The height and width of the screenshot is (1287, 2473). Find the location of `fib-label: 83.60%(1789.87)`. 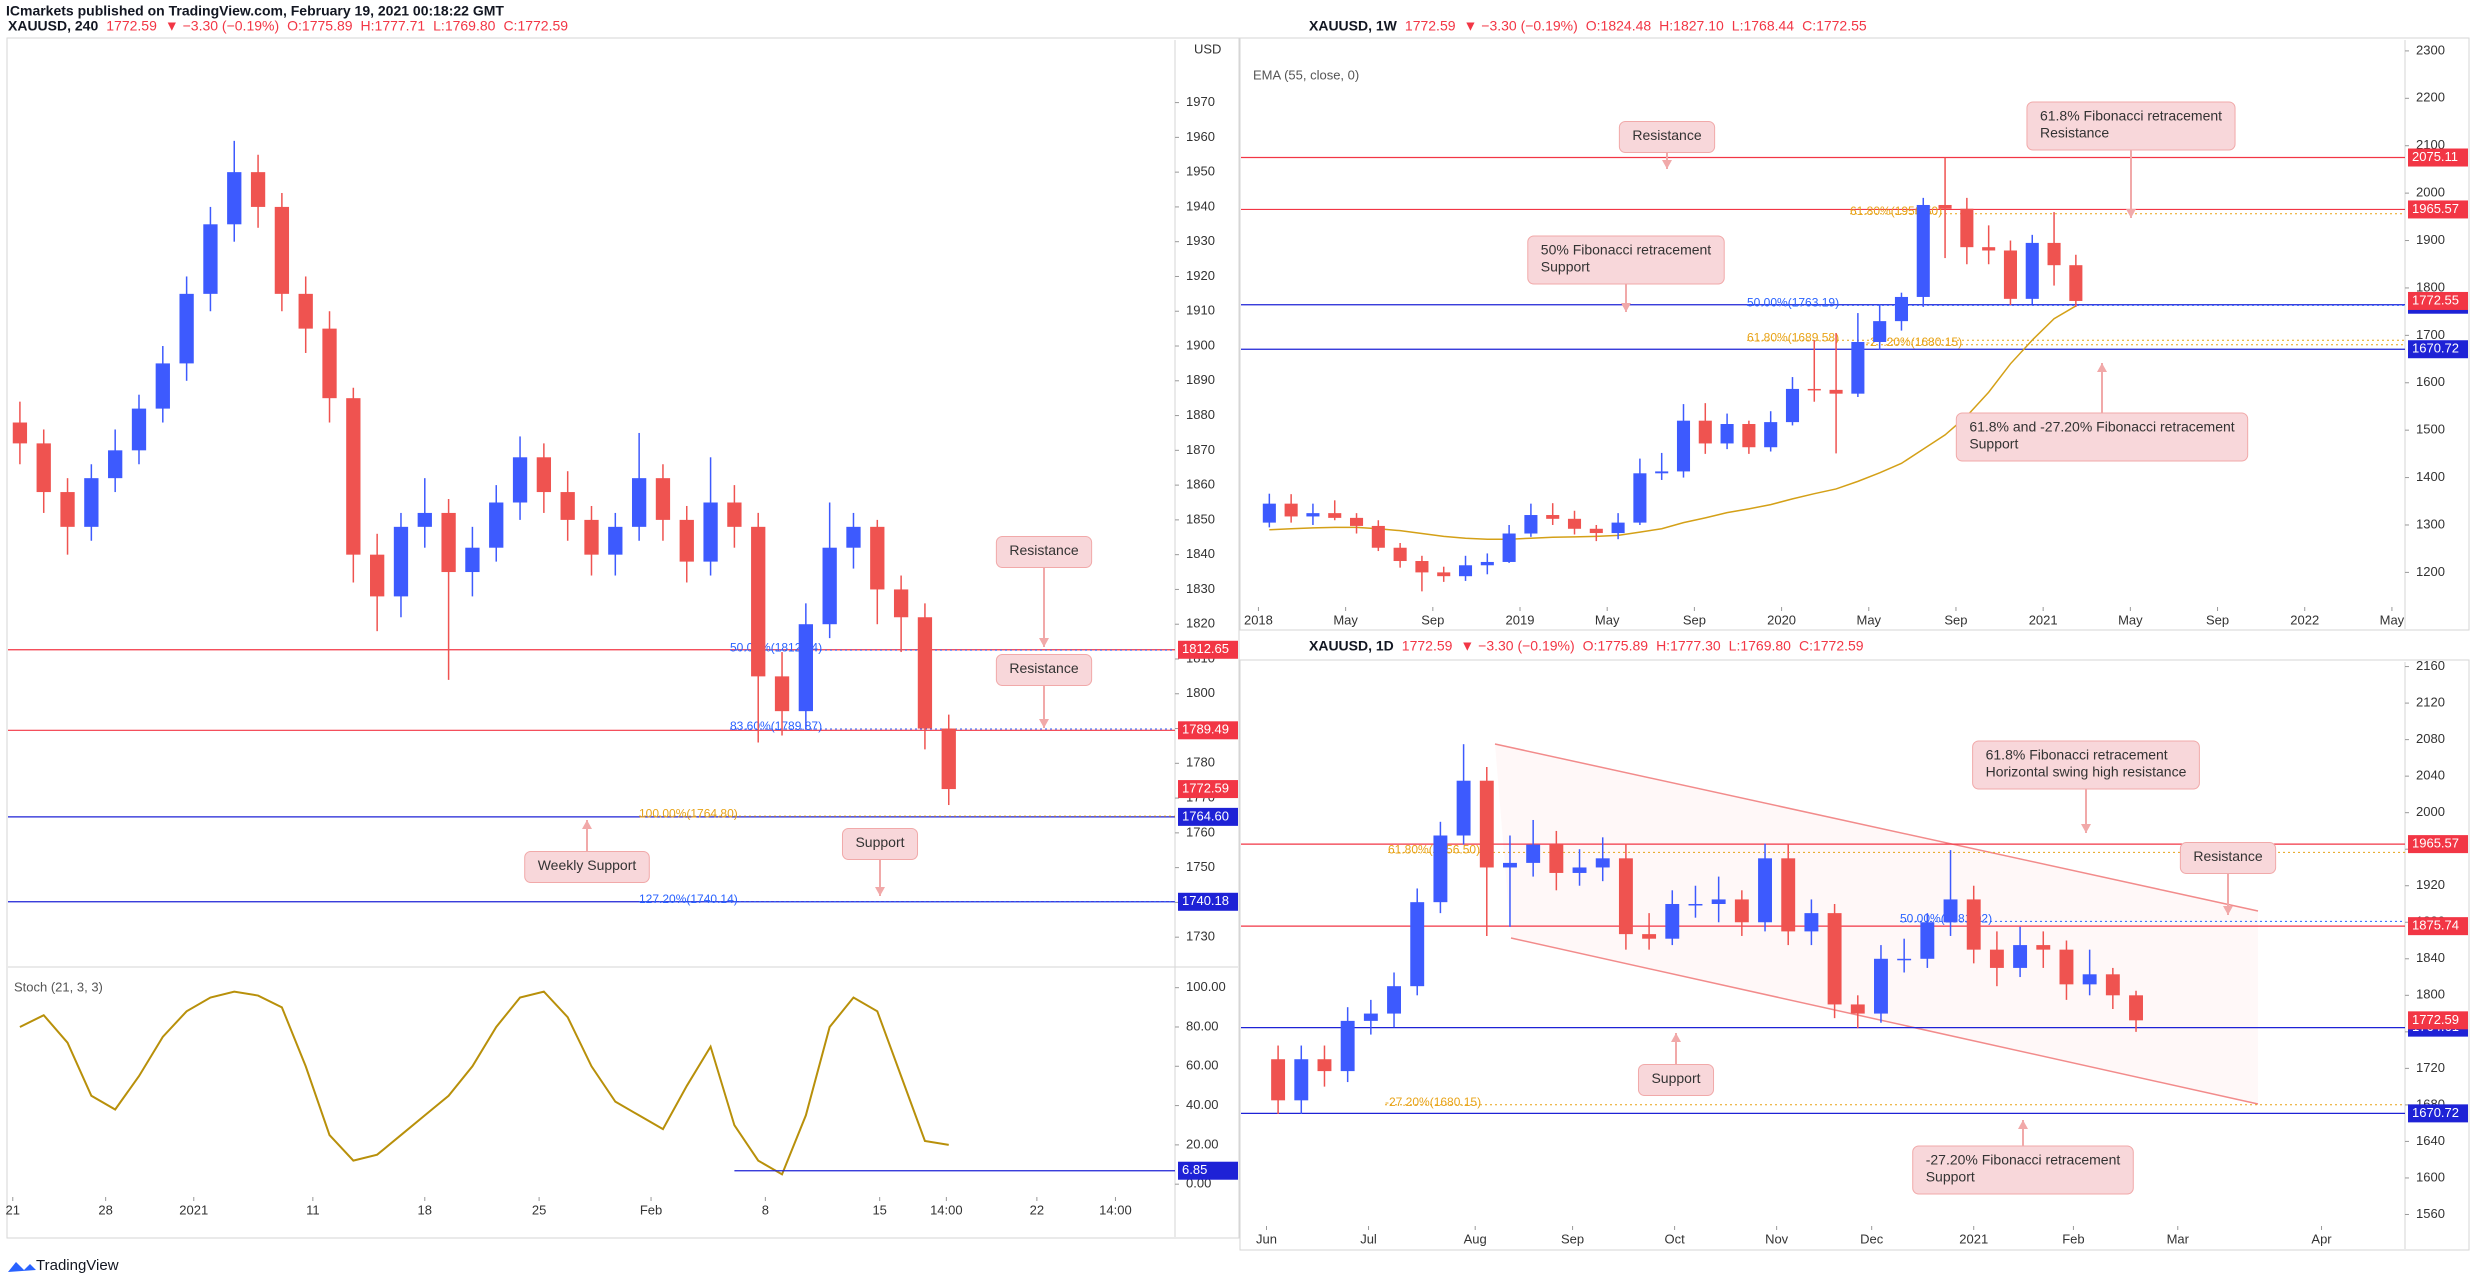

fib-label: 83.60%(1789.87) is located at coordinates (776, 726).